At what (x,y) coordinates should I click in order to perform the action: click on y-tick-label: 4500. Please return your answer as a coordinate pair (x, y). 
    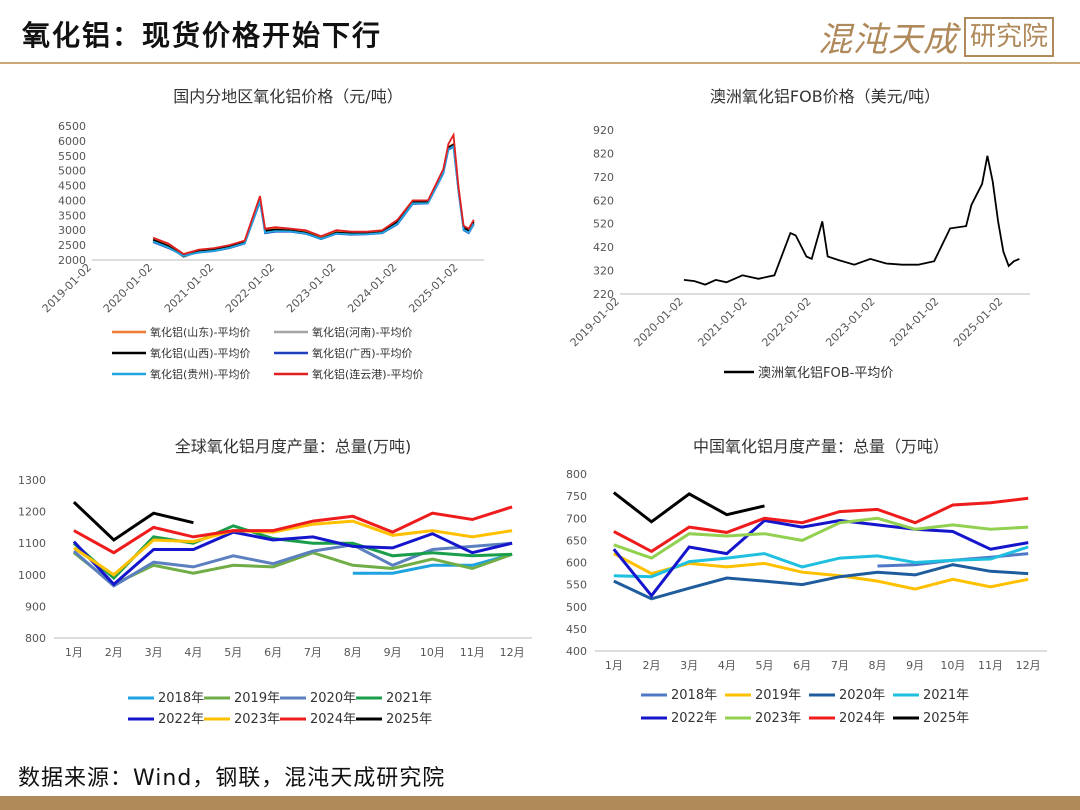
    Looking at the image, I should click on (72, 186).